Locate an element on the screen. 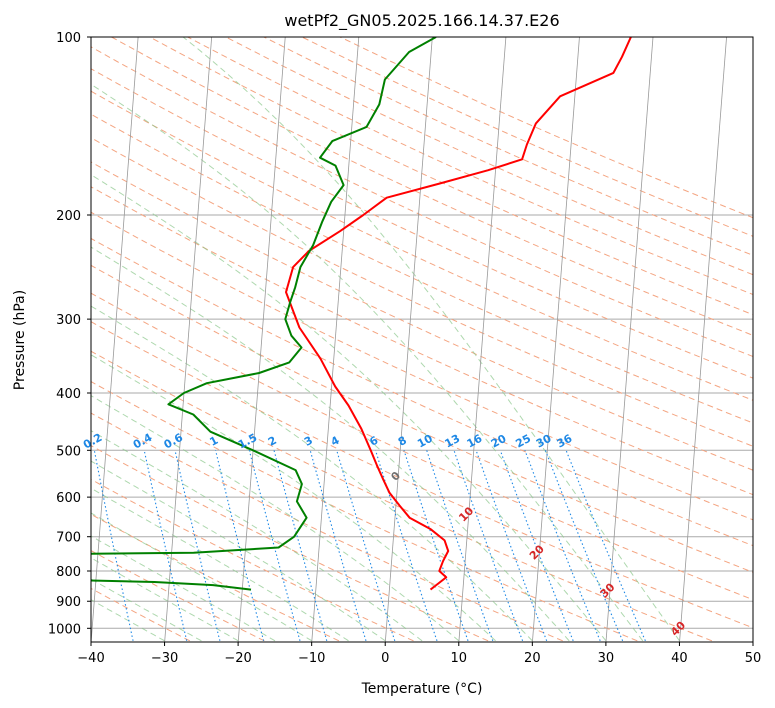 The height and width of the screenshot is (708, 775). x-tick-label: −30 is located at coordinates (164, 658).